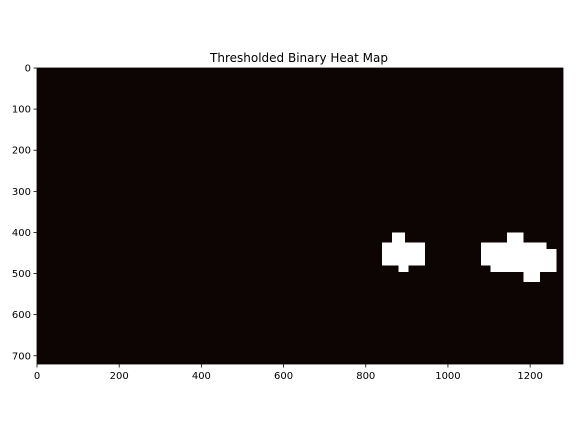  Describe the element at coordinates (298, 58) in the screenshot. I see `chart-title: Thresholded Binary Heat Map` at that location.